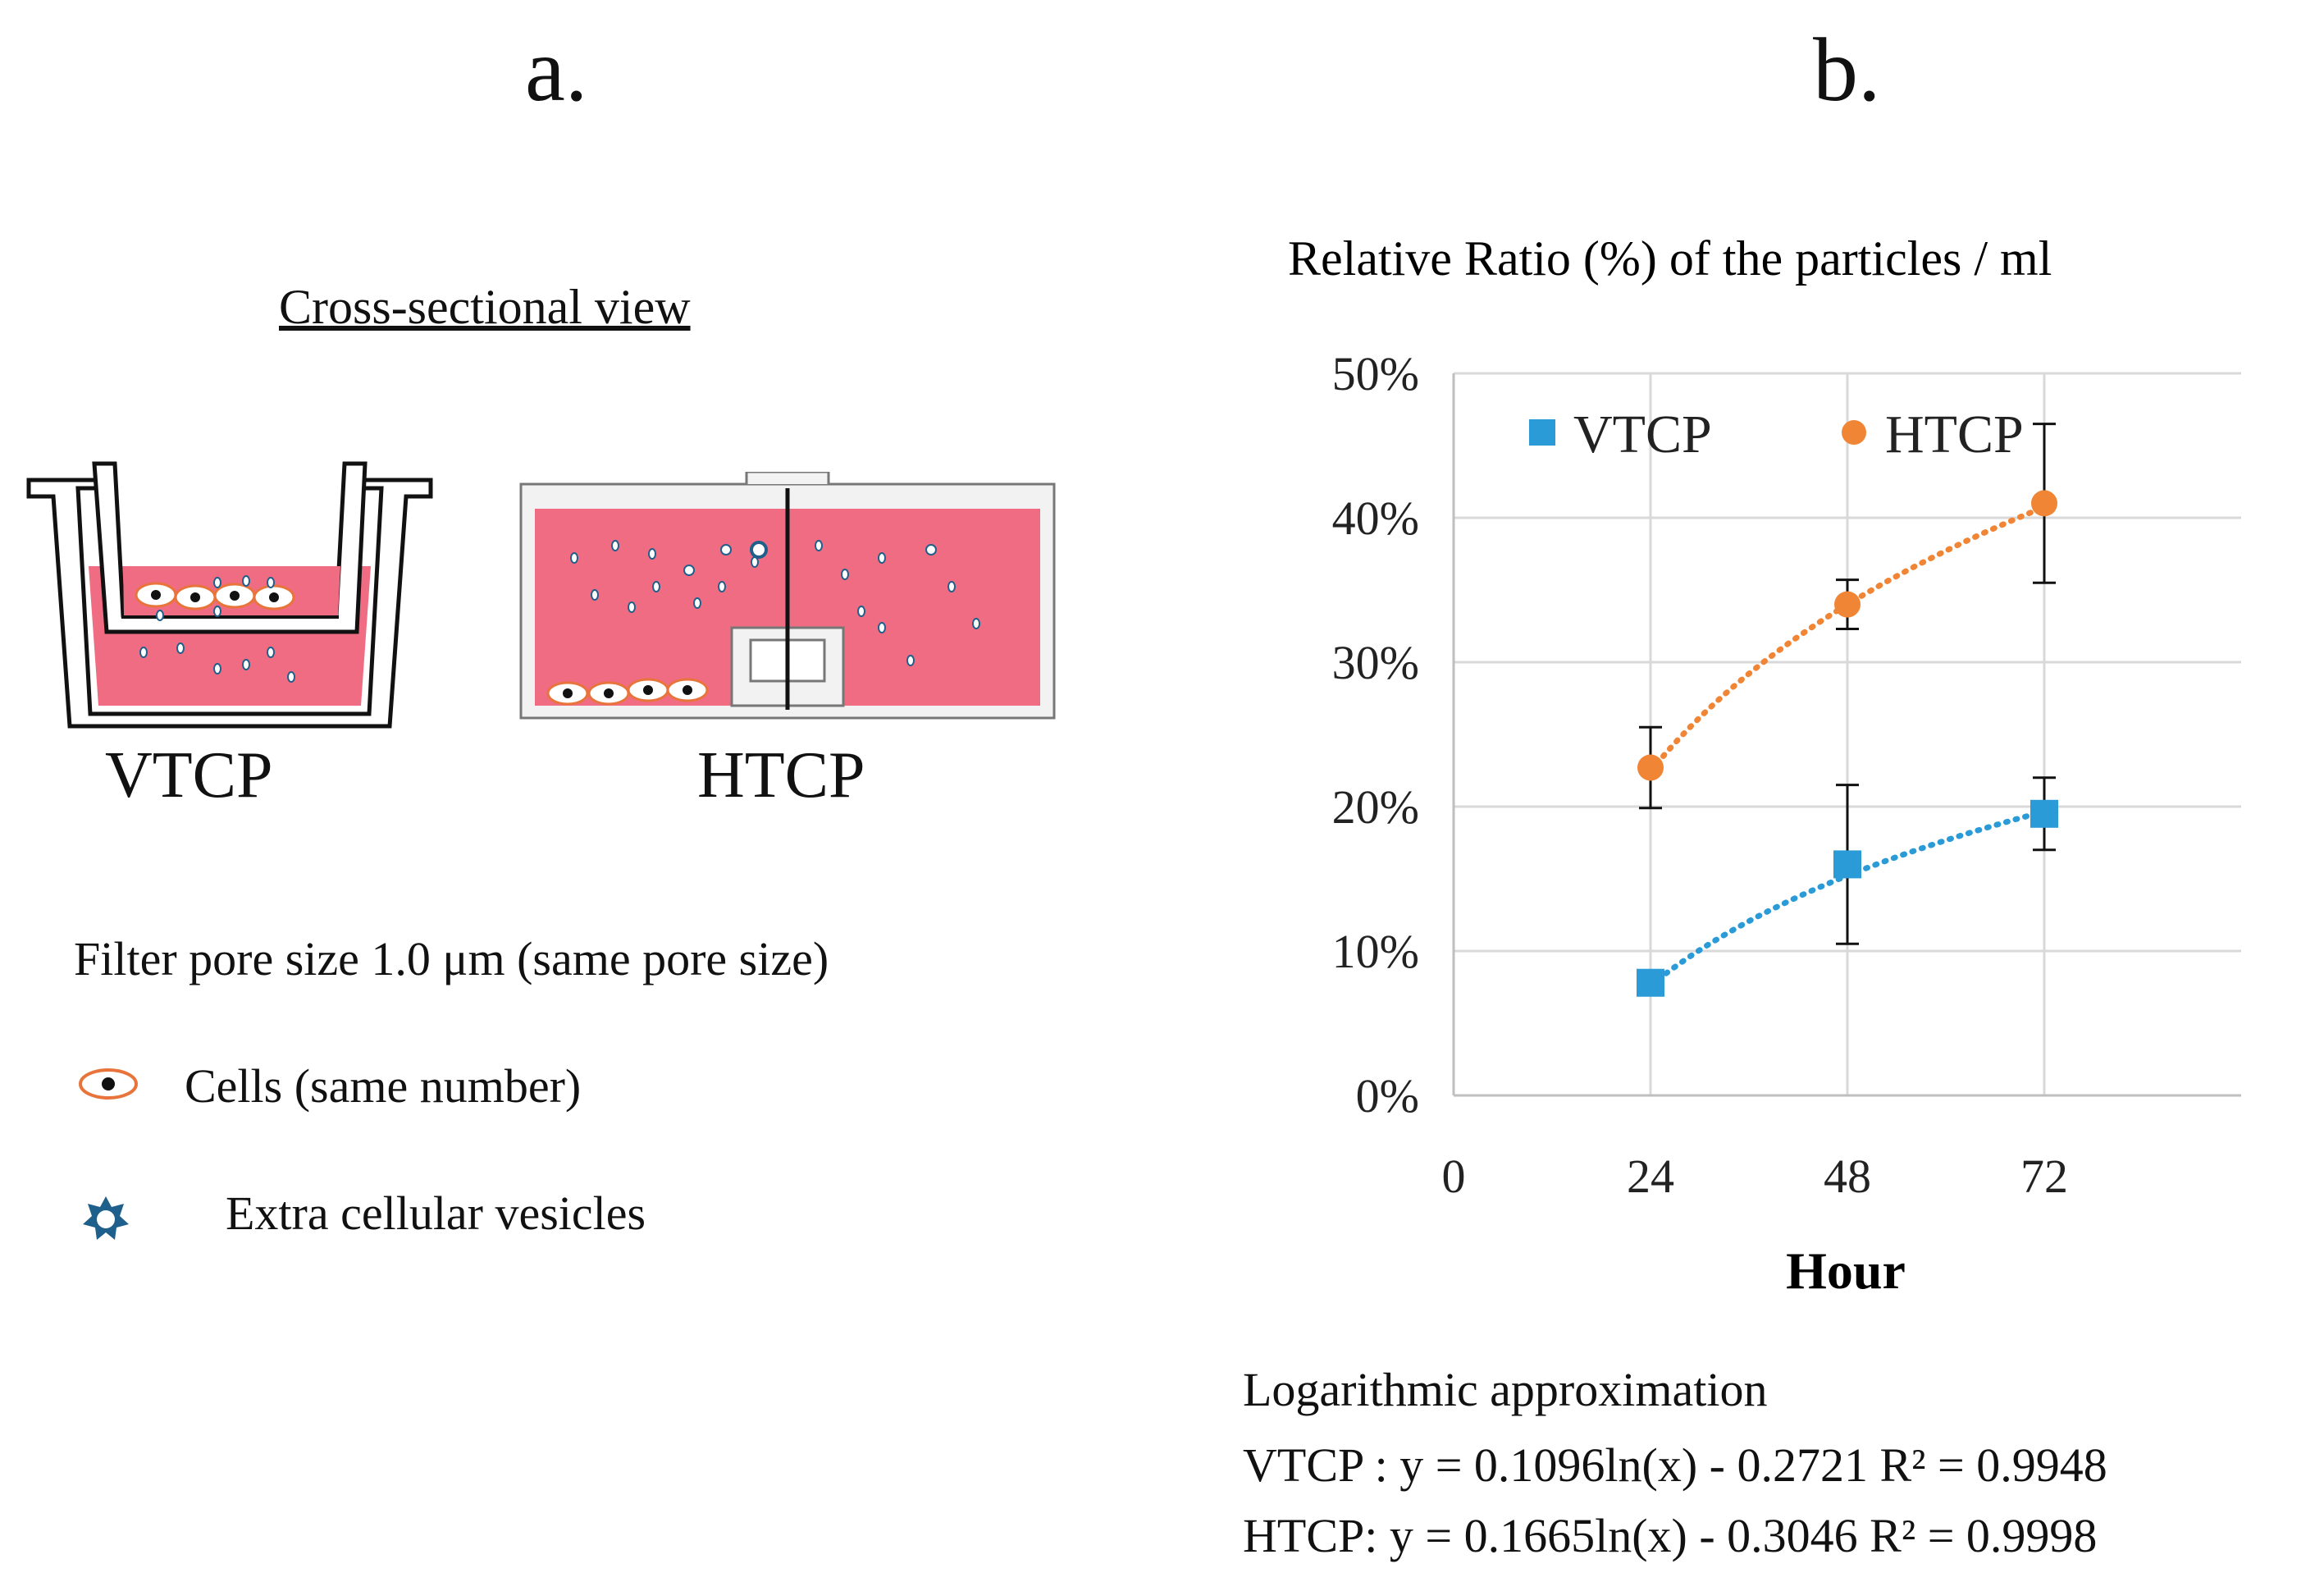 Image resolution: width=2324 pixels, height=1582 pixels. Describe the element at coordinates (485, 307) in the screenshot. I see `cross-section-title: Cross-sectional view` at that location.